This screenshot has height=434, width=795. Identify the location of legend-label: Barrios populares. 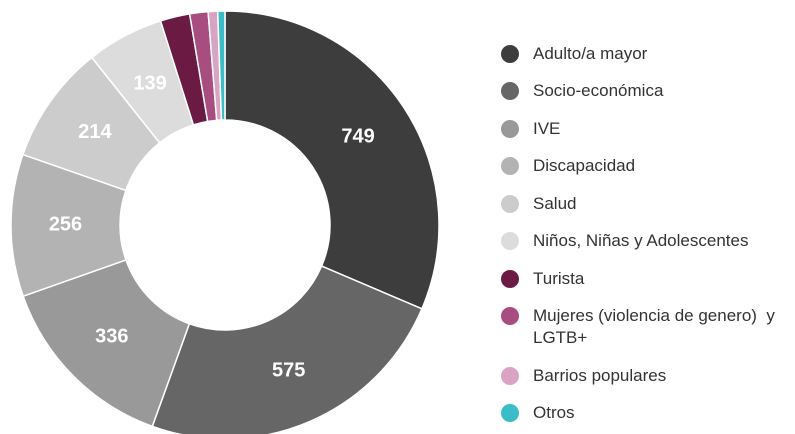
(600, 375).